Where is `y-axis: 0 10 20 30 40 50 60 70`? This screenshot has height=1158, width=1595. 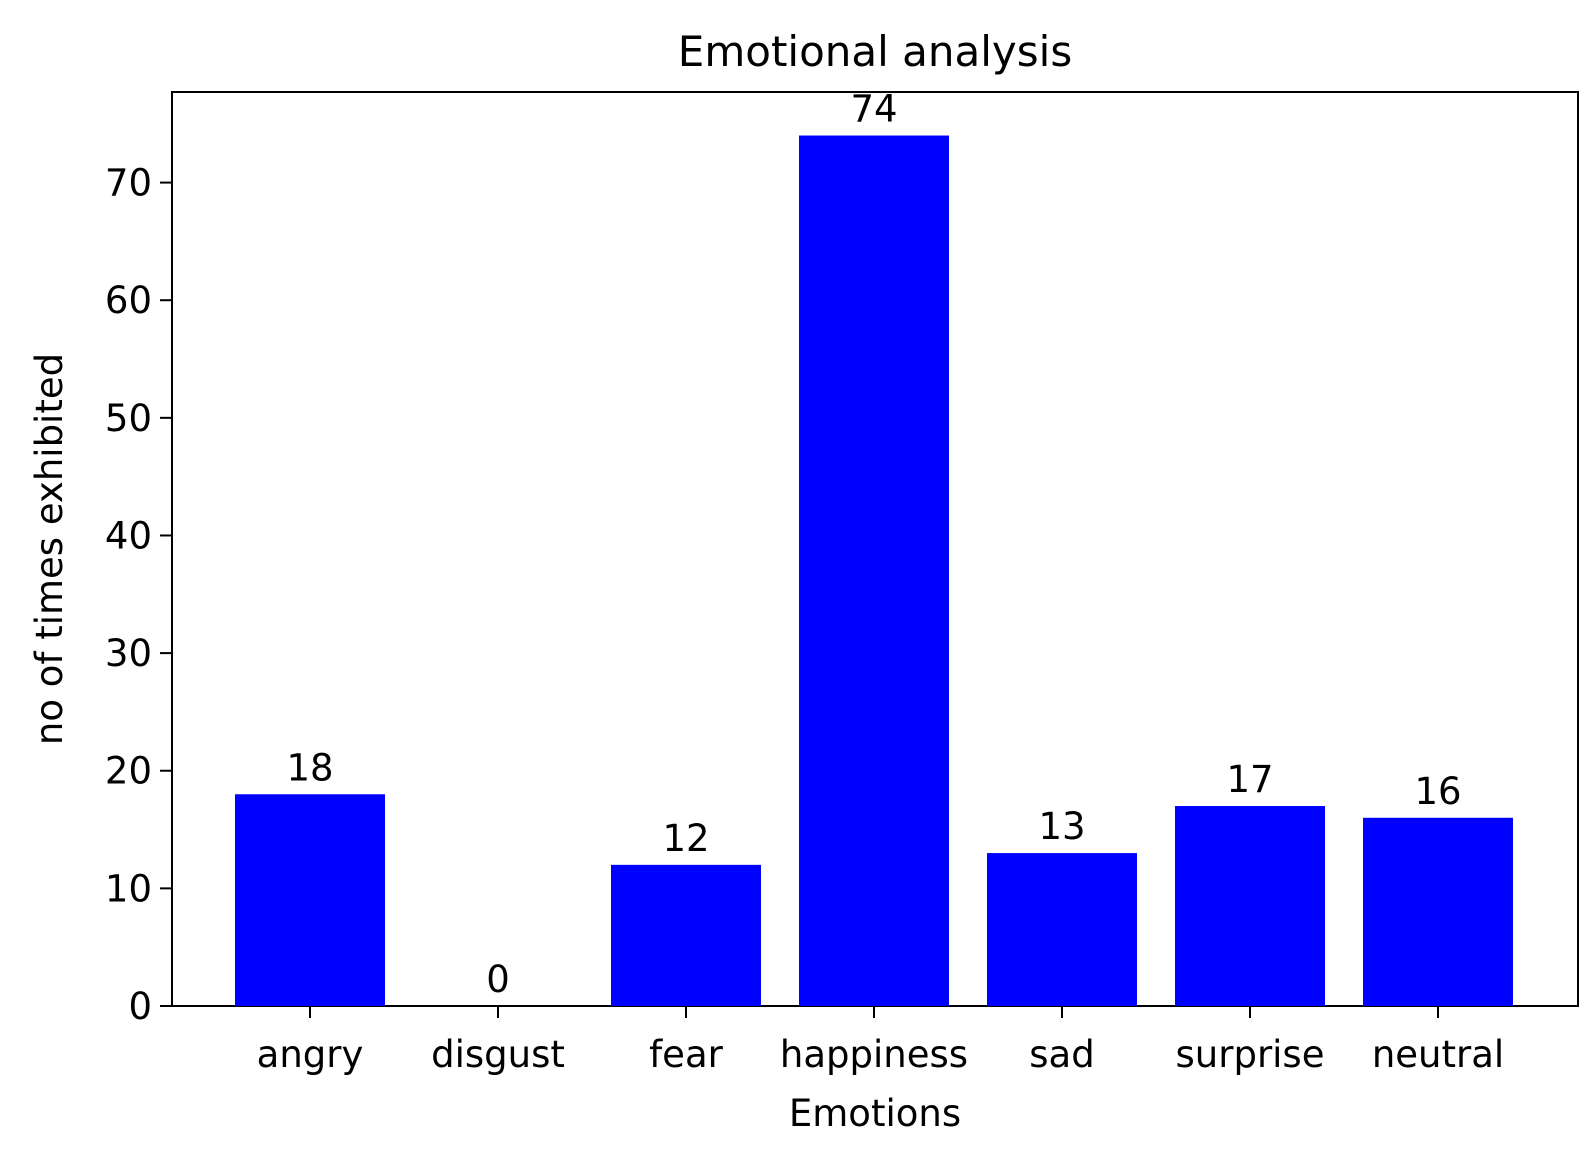 y-axis: 0 10 20 30 40 50 60 70 is located at coordinates (138, 595).